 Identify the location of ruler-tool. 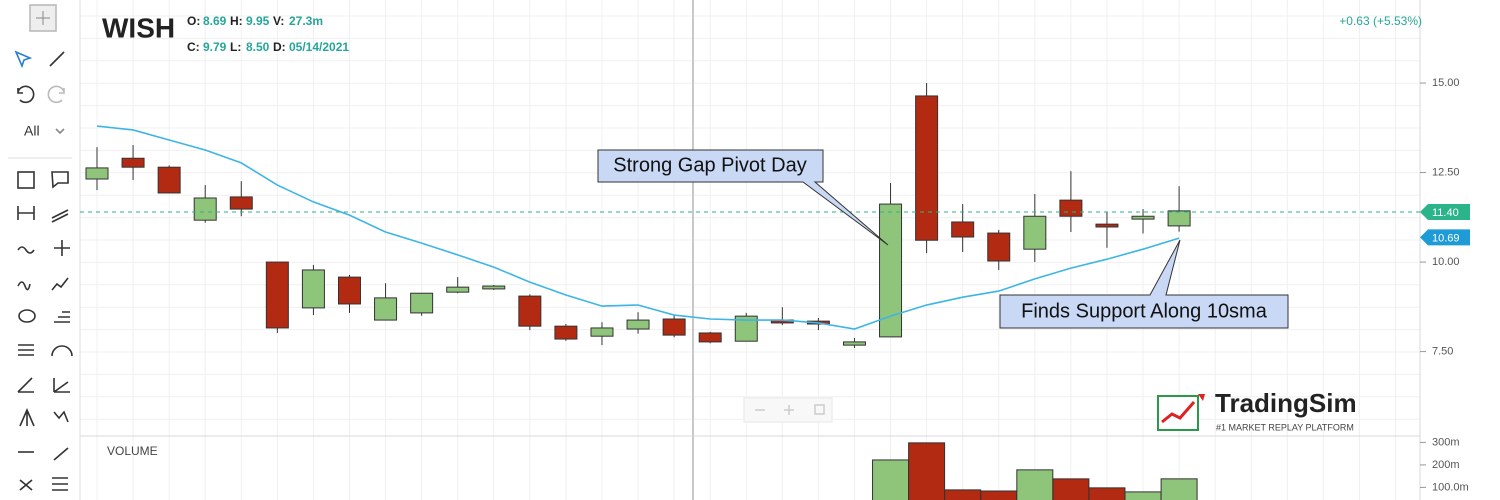
(57, 59).